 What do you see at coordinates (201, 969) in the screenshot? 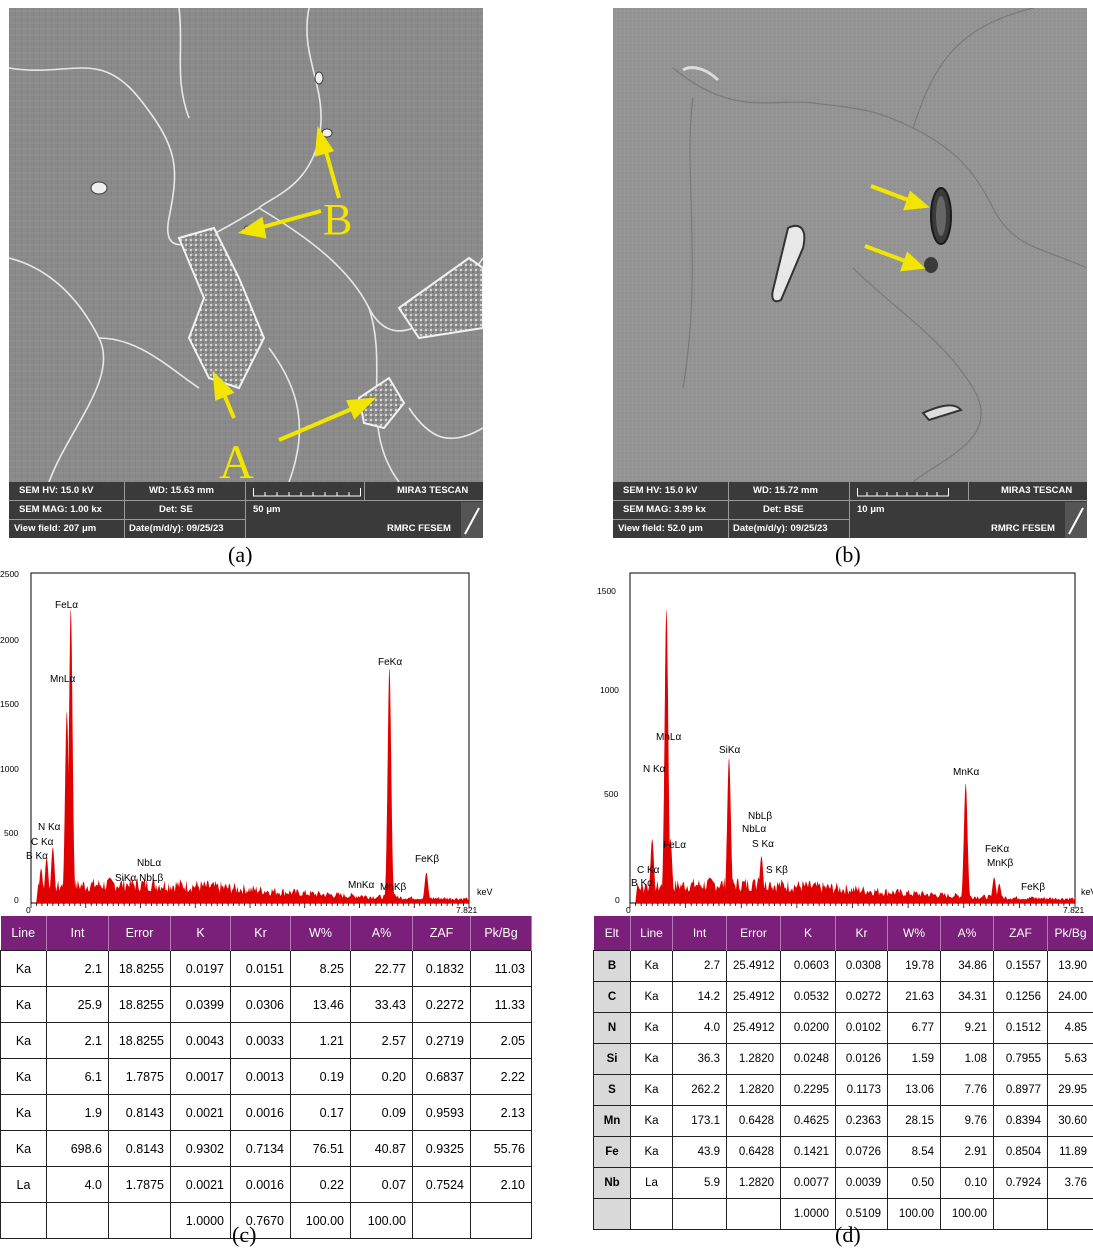
I see `table-cell: 0.0197` at bounding box center [201, 969].